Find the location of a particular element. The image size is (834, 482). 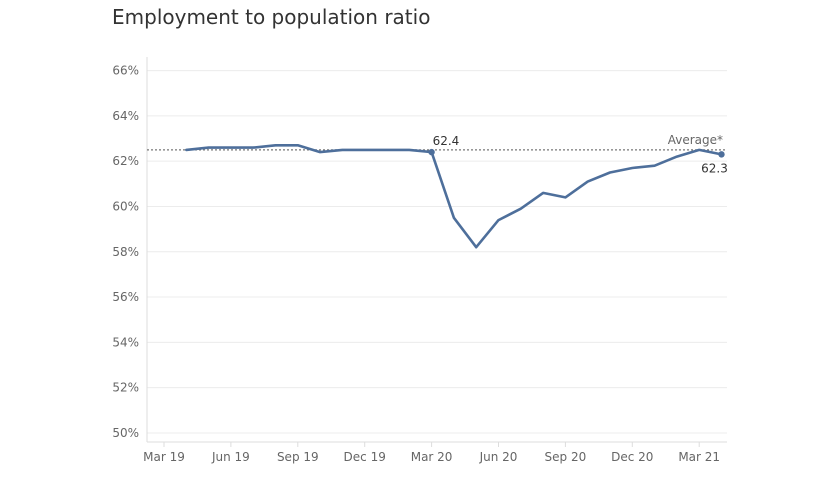

y-tick-label: 52% is located at coordinates (125, 388).